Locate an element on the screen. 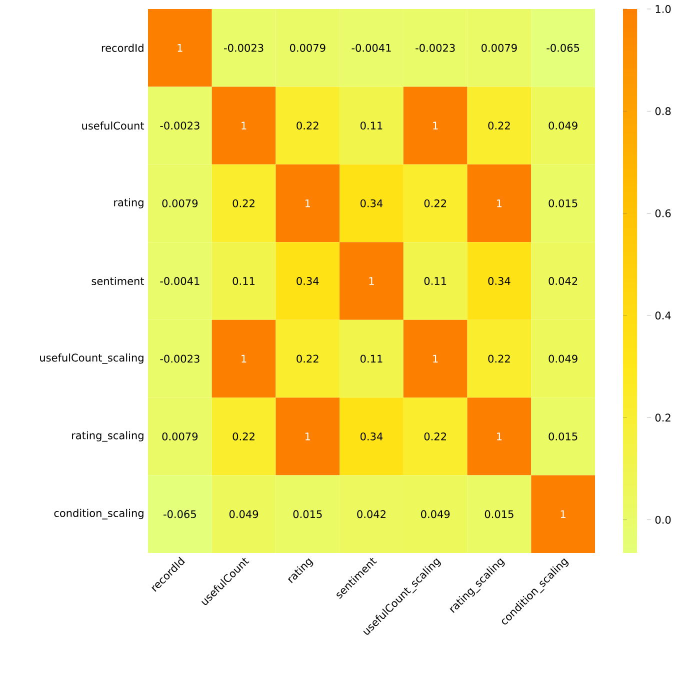  color-bar-label: 0.0 is located at coordinates (663, 520).